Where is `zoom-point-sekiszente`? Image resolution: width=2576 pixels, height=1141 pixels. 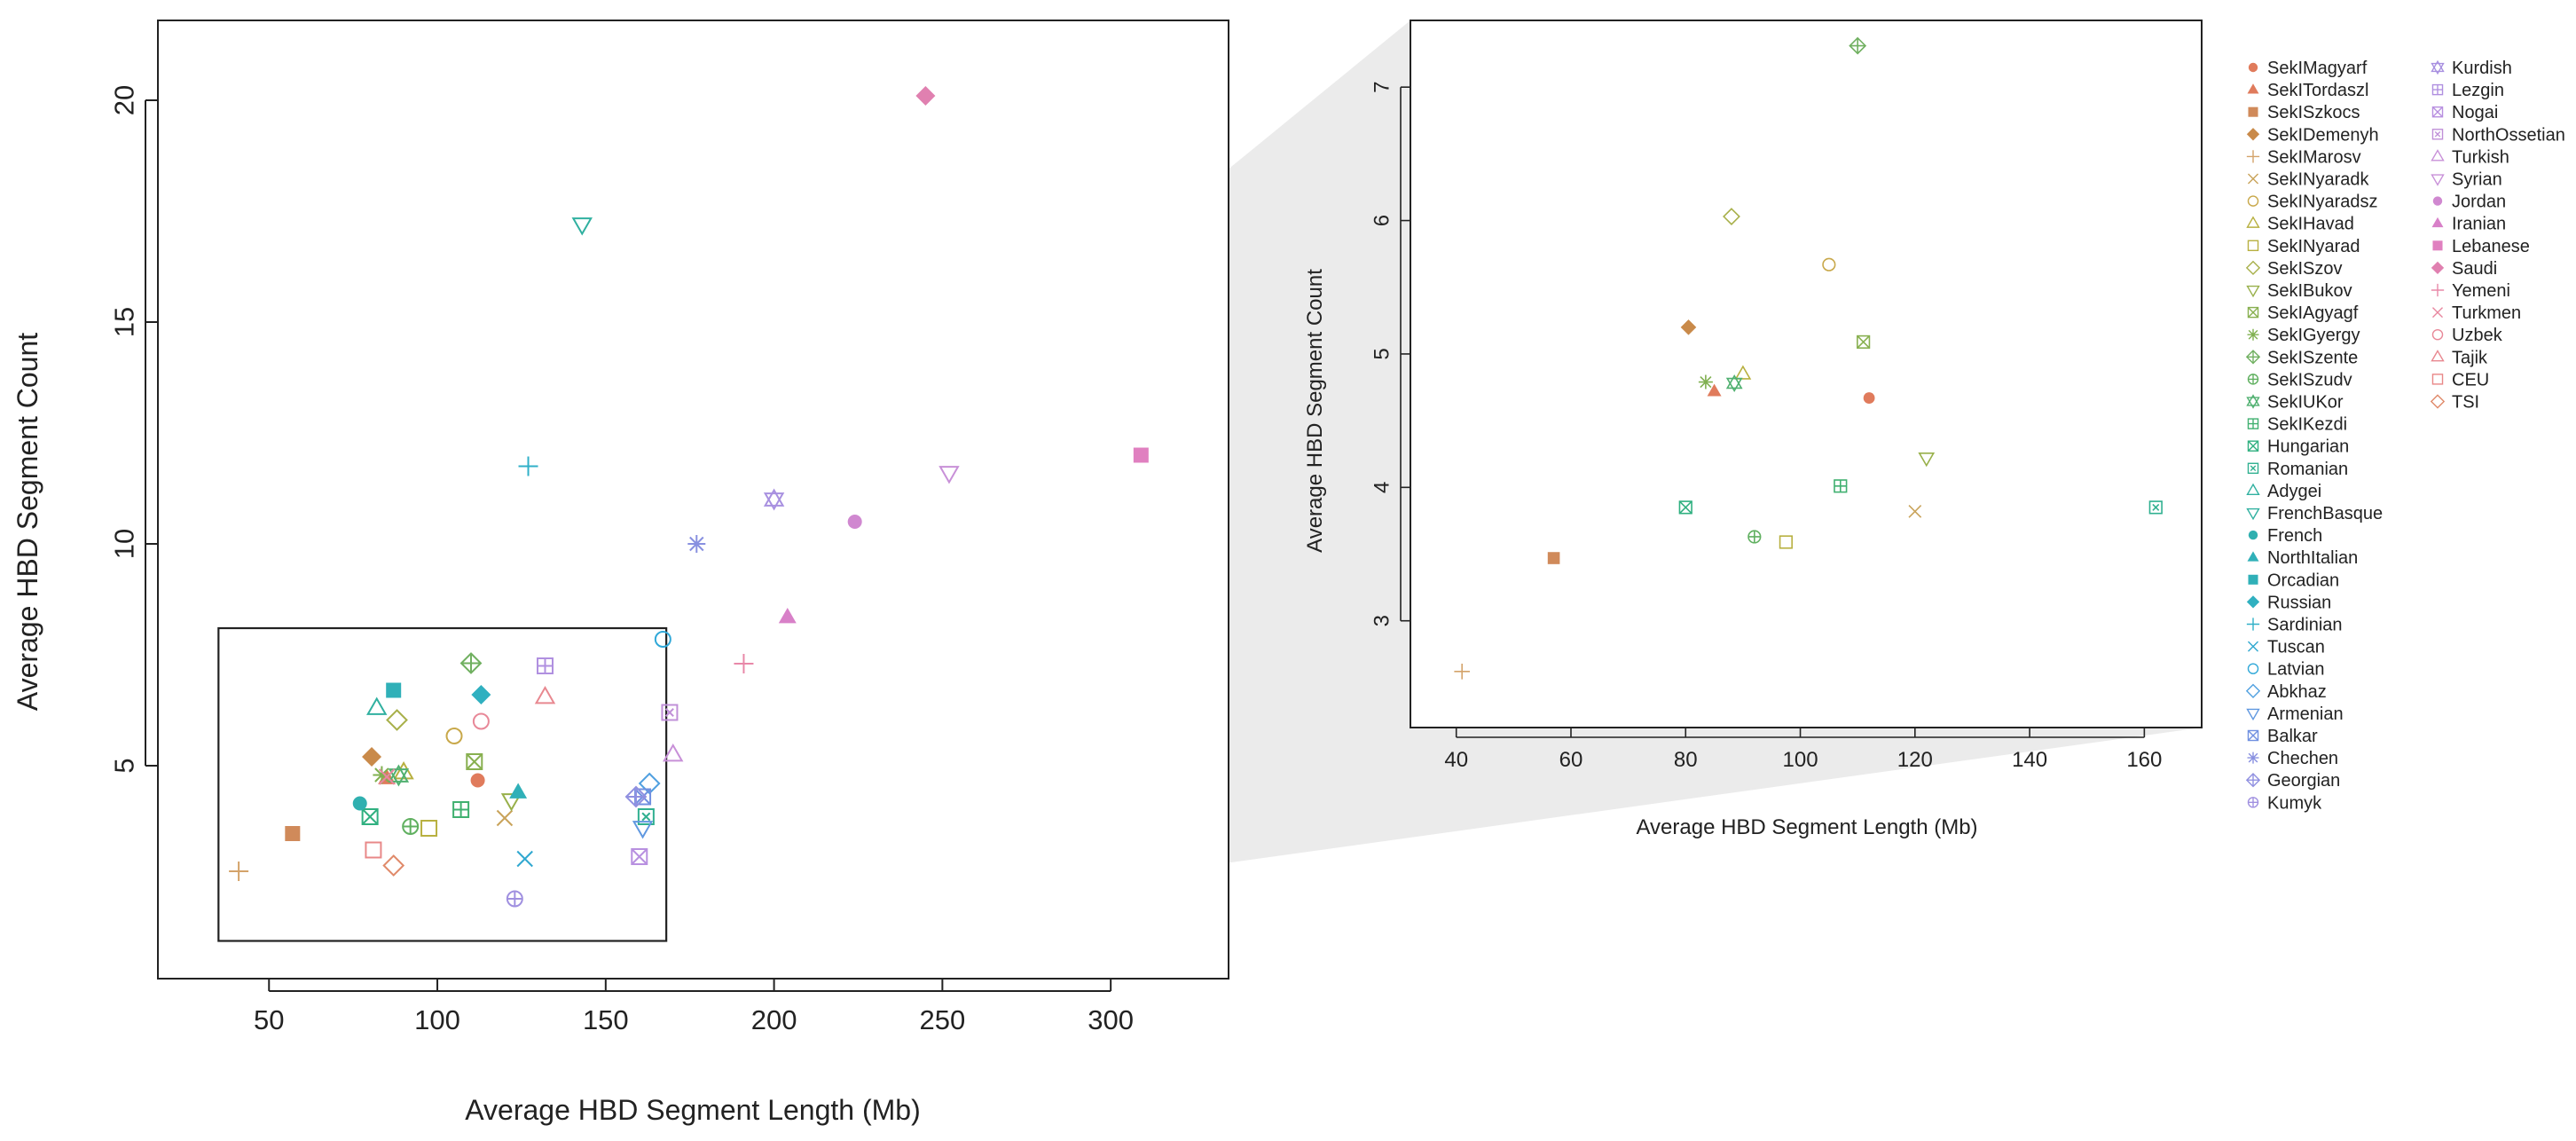
zoom-point-sekiszente is located at coordinates (1858, 45).